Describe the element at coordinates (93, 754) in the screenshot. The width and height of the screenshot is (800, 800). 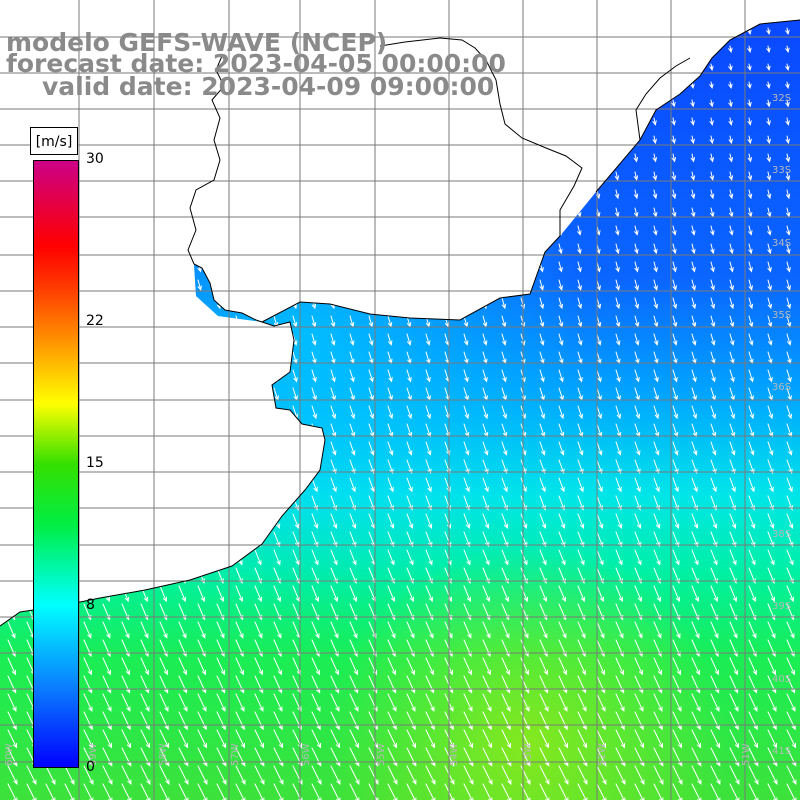
I see `longitude-label: 59W` at that location.